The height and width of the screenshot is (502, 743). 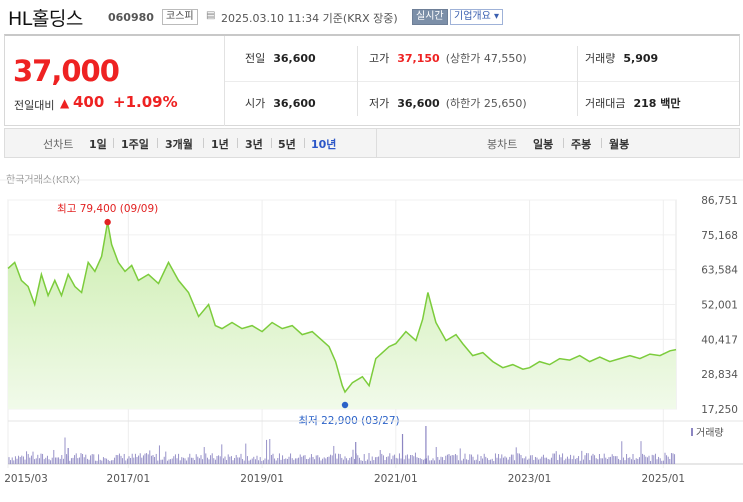 I want to click on x-tick-label: 2019/01, so click(x=262, y=479).